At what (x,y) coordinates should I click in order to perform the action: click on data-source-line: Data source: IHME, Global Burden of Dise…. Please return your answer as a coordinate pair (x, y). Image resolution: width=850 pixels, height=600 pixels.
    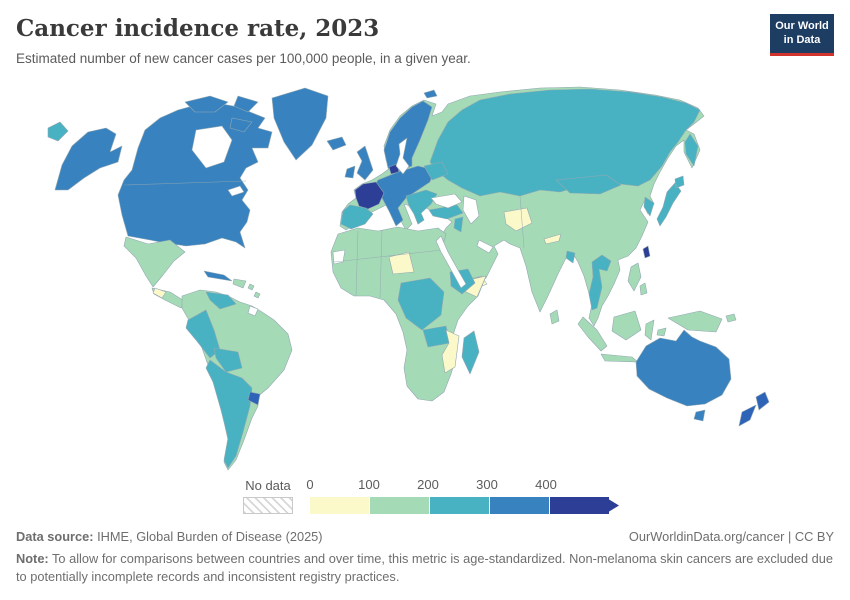
    Looking at the image, I should click on (169, 537).